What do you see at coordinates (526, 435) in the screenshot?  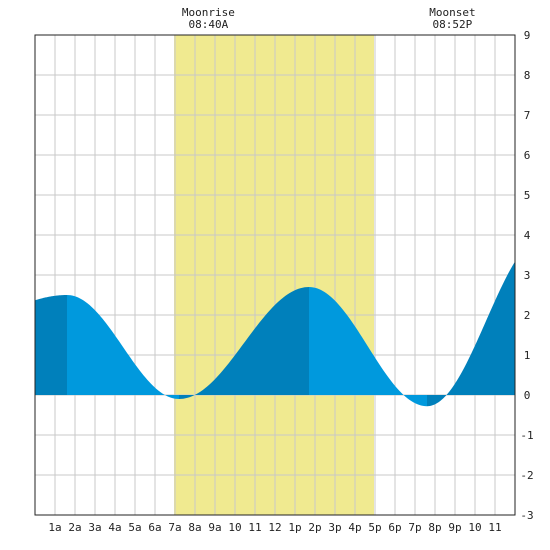 I see `y-tick-label: -1` at bounding box center [526, 435].